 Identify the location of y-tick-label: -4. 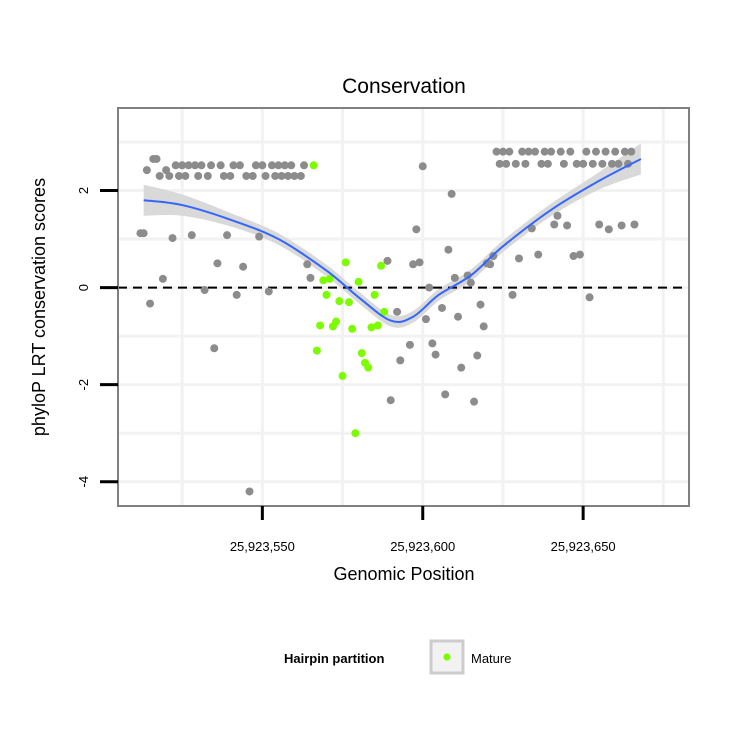
(83, 482).